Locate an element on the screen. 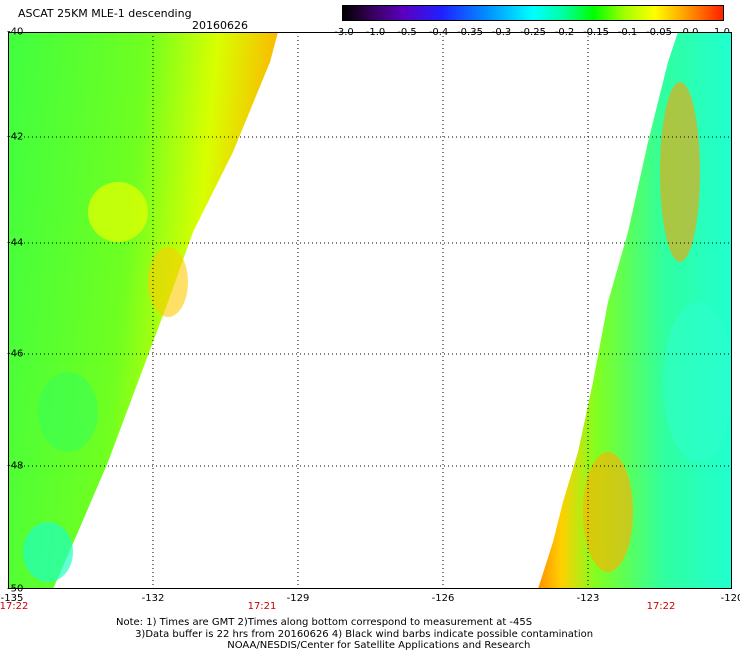 The width and height of the screenshot is (740, 652). longitude-label: -120 is located at coordinates (730, 598).